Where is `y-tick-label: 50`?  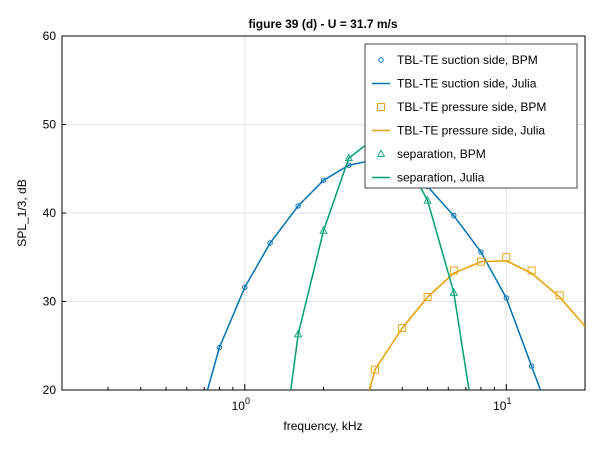
y-tick-label: 50 is located at coordinates (50, 125).